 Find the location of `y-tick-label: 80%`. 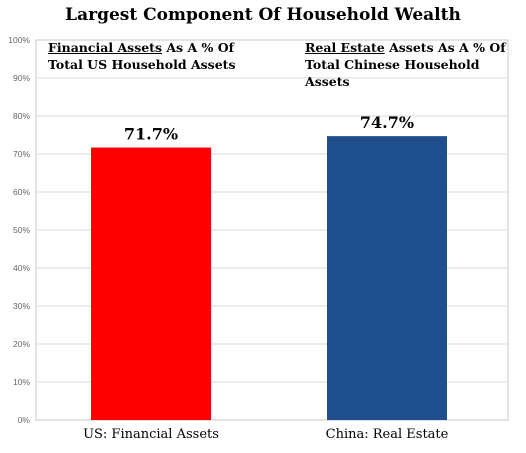

y-tick-label: 80% is located at coordinates (21, 116).